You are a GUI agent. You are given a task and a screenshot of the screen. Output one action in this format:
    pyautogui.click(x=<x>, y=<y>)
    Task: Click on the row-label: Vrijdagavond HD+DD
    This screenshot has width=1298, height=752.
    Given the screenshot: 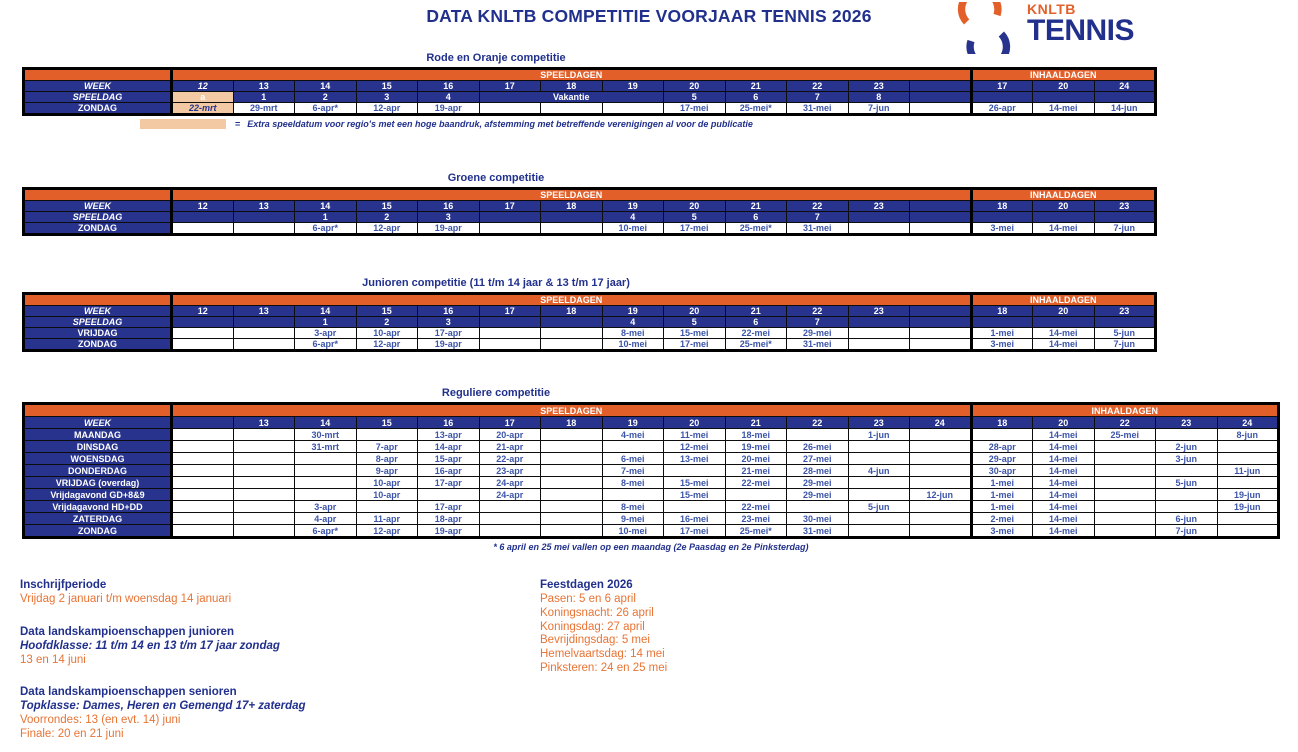 What is the action you would take?
    pyautogui.click(x=98, y=506)
    